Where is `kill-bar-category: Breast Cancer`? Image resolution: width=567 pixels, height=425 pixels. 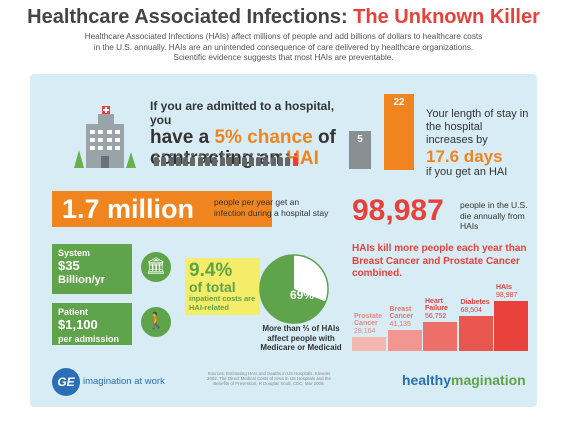
kill-bar-category: Breast Cancer is located at coordinates (401, 313).